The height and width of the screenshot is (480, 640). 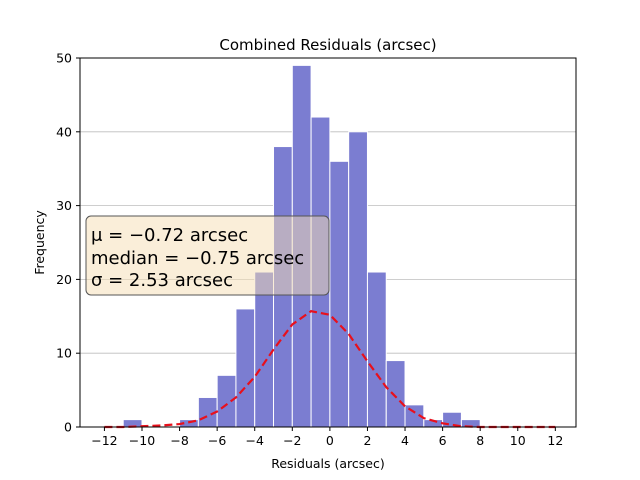 I want to click on y-tick-label: 0, so click(x=68, y=427).